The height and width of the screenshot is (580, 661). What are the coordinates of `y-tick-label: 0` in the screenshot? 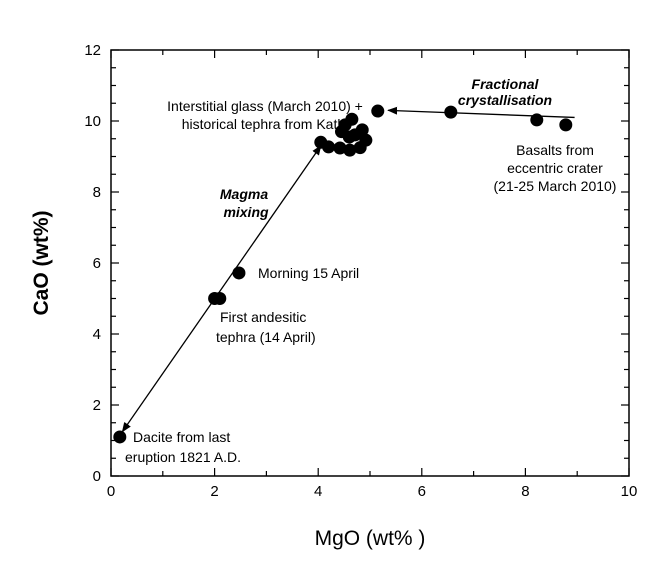 It's located at (97, 476).